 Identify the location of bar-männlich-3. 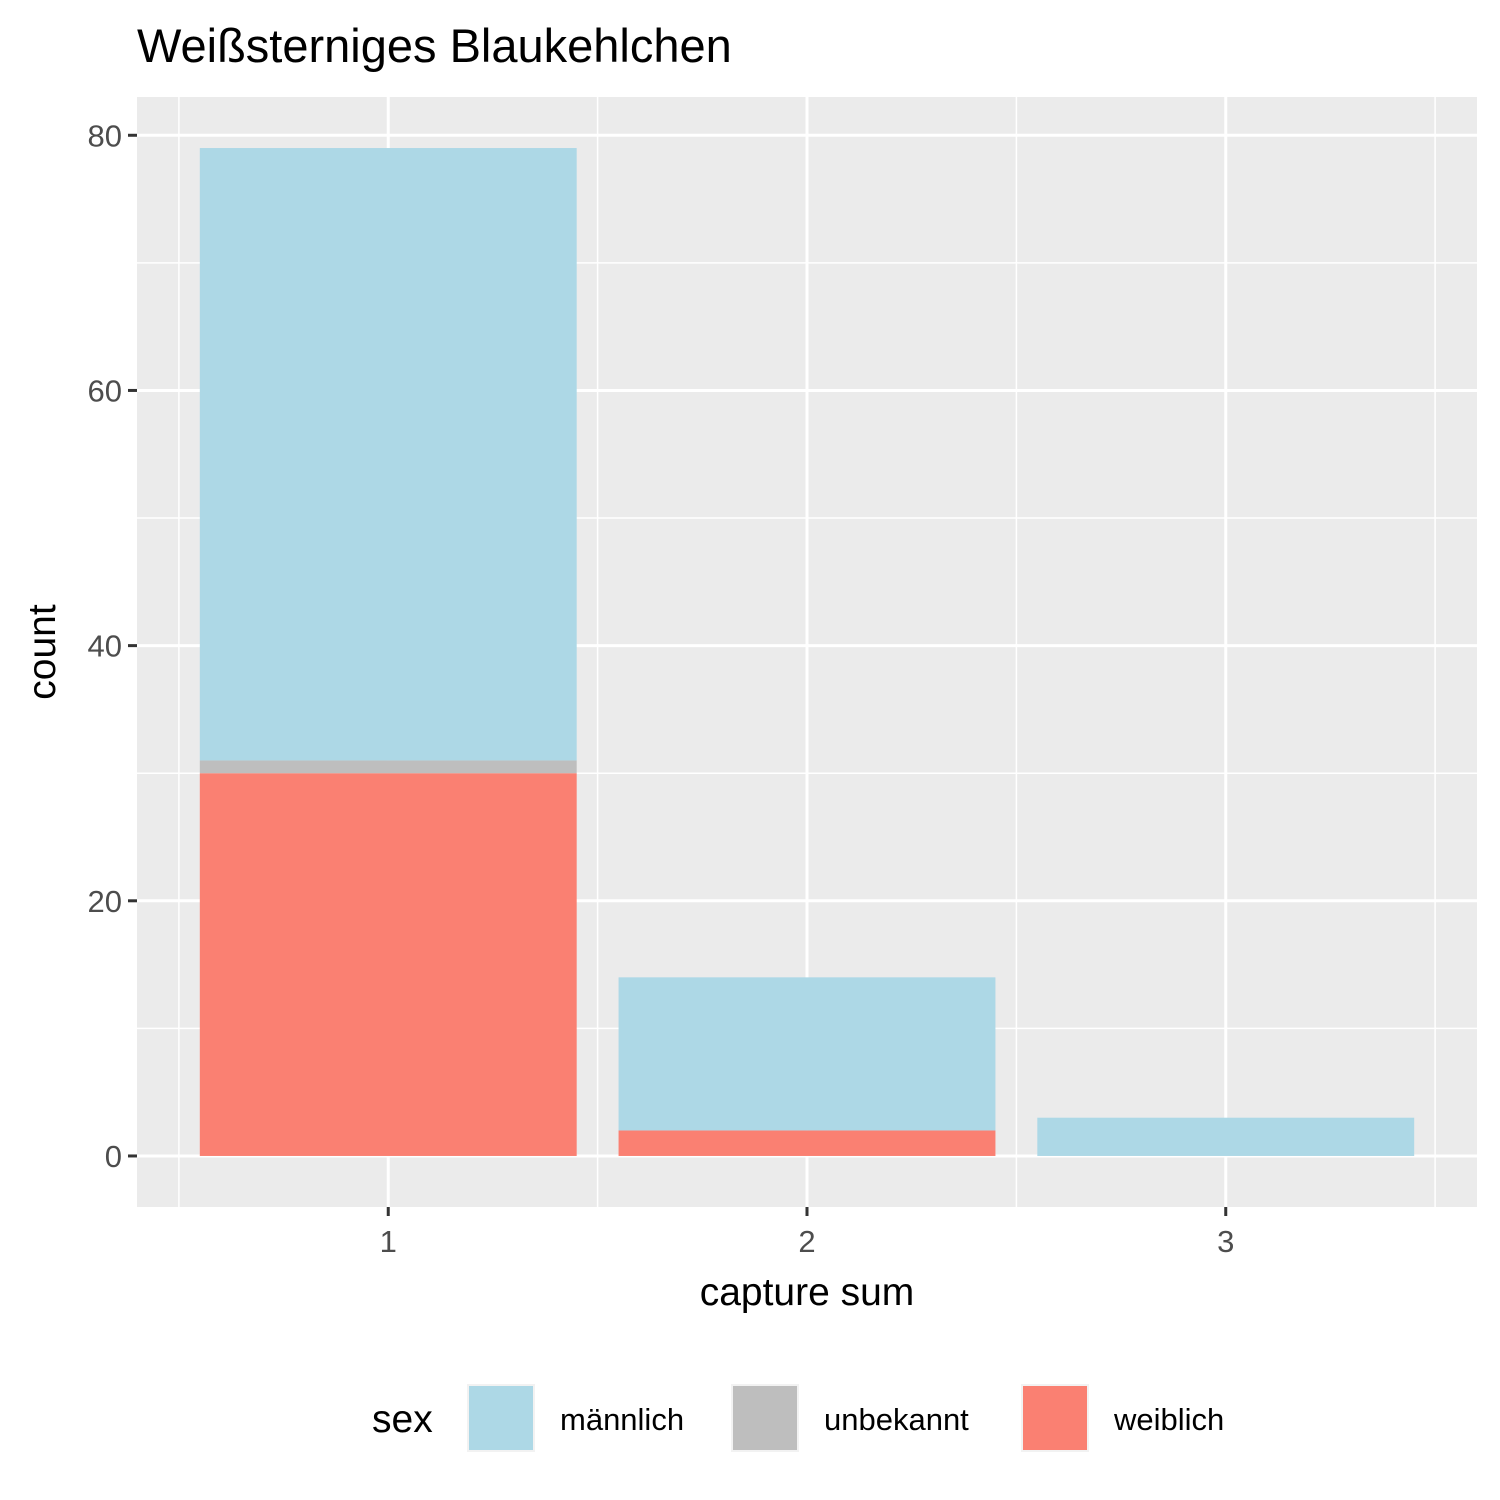
(1226, 1136).